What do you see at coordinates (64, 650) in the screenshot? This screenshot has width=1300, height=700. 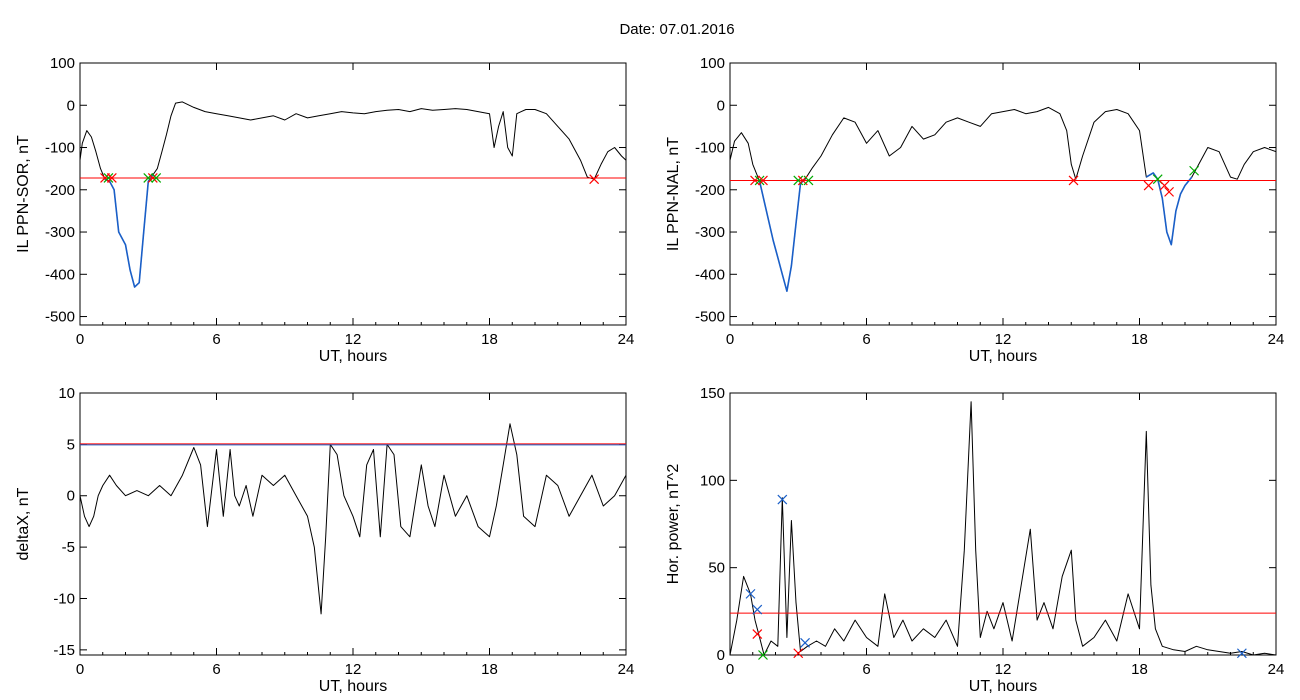 I see `y-tick-label: -15` at bounding box center [64, 650].